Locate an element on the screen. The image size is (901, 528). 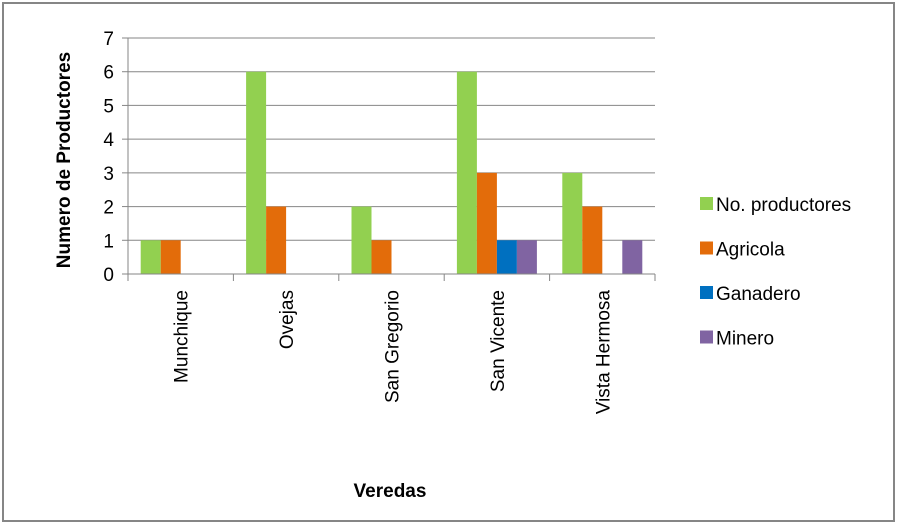
y-axis-title: Numero de Productores is located at coordinates (64, 160).